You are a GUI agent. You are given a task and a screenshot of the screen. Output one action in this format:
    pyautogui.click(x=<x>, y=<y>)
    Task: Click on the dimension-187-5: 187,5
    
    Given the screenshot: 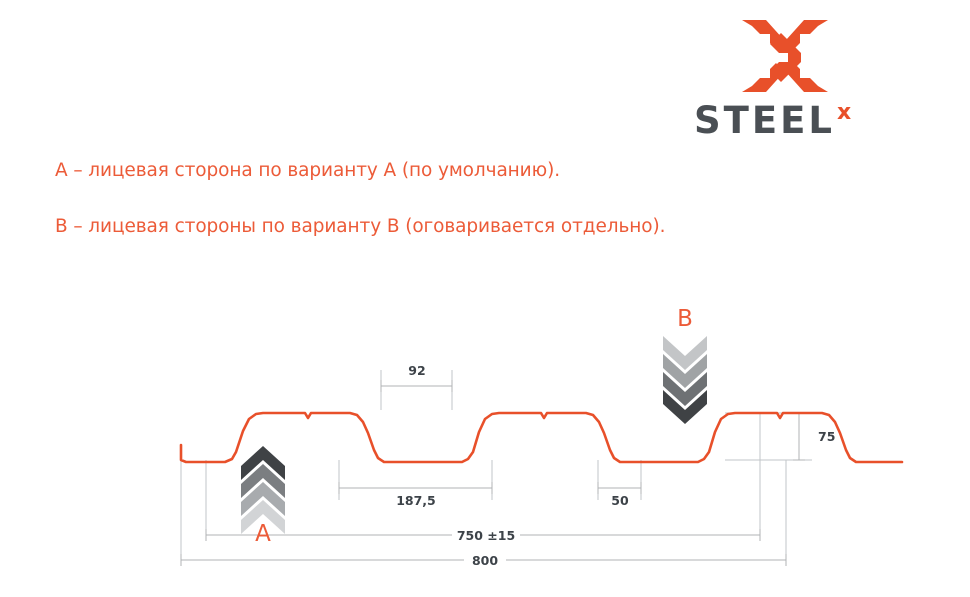 What is the action you would take?
    pyautogui.click(x=415, y=495)
    